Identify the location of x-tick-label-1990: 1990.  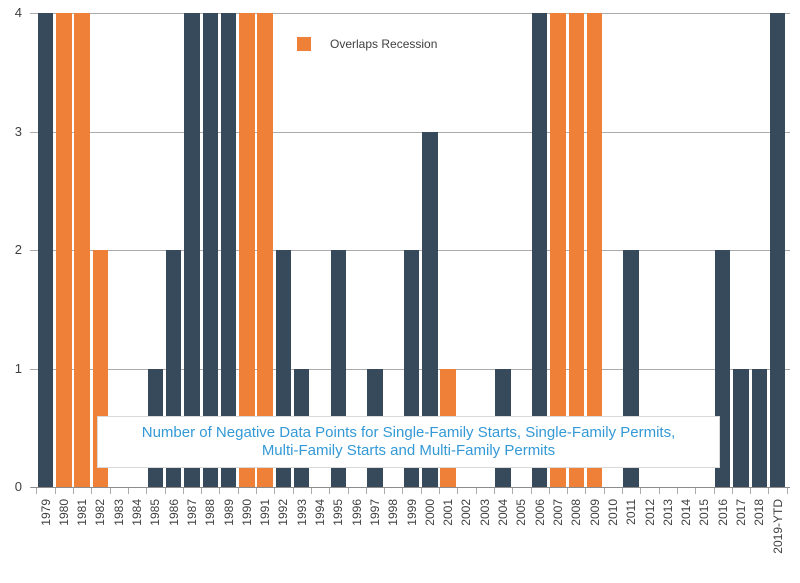
(246, 512).